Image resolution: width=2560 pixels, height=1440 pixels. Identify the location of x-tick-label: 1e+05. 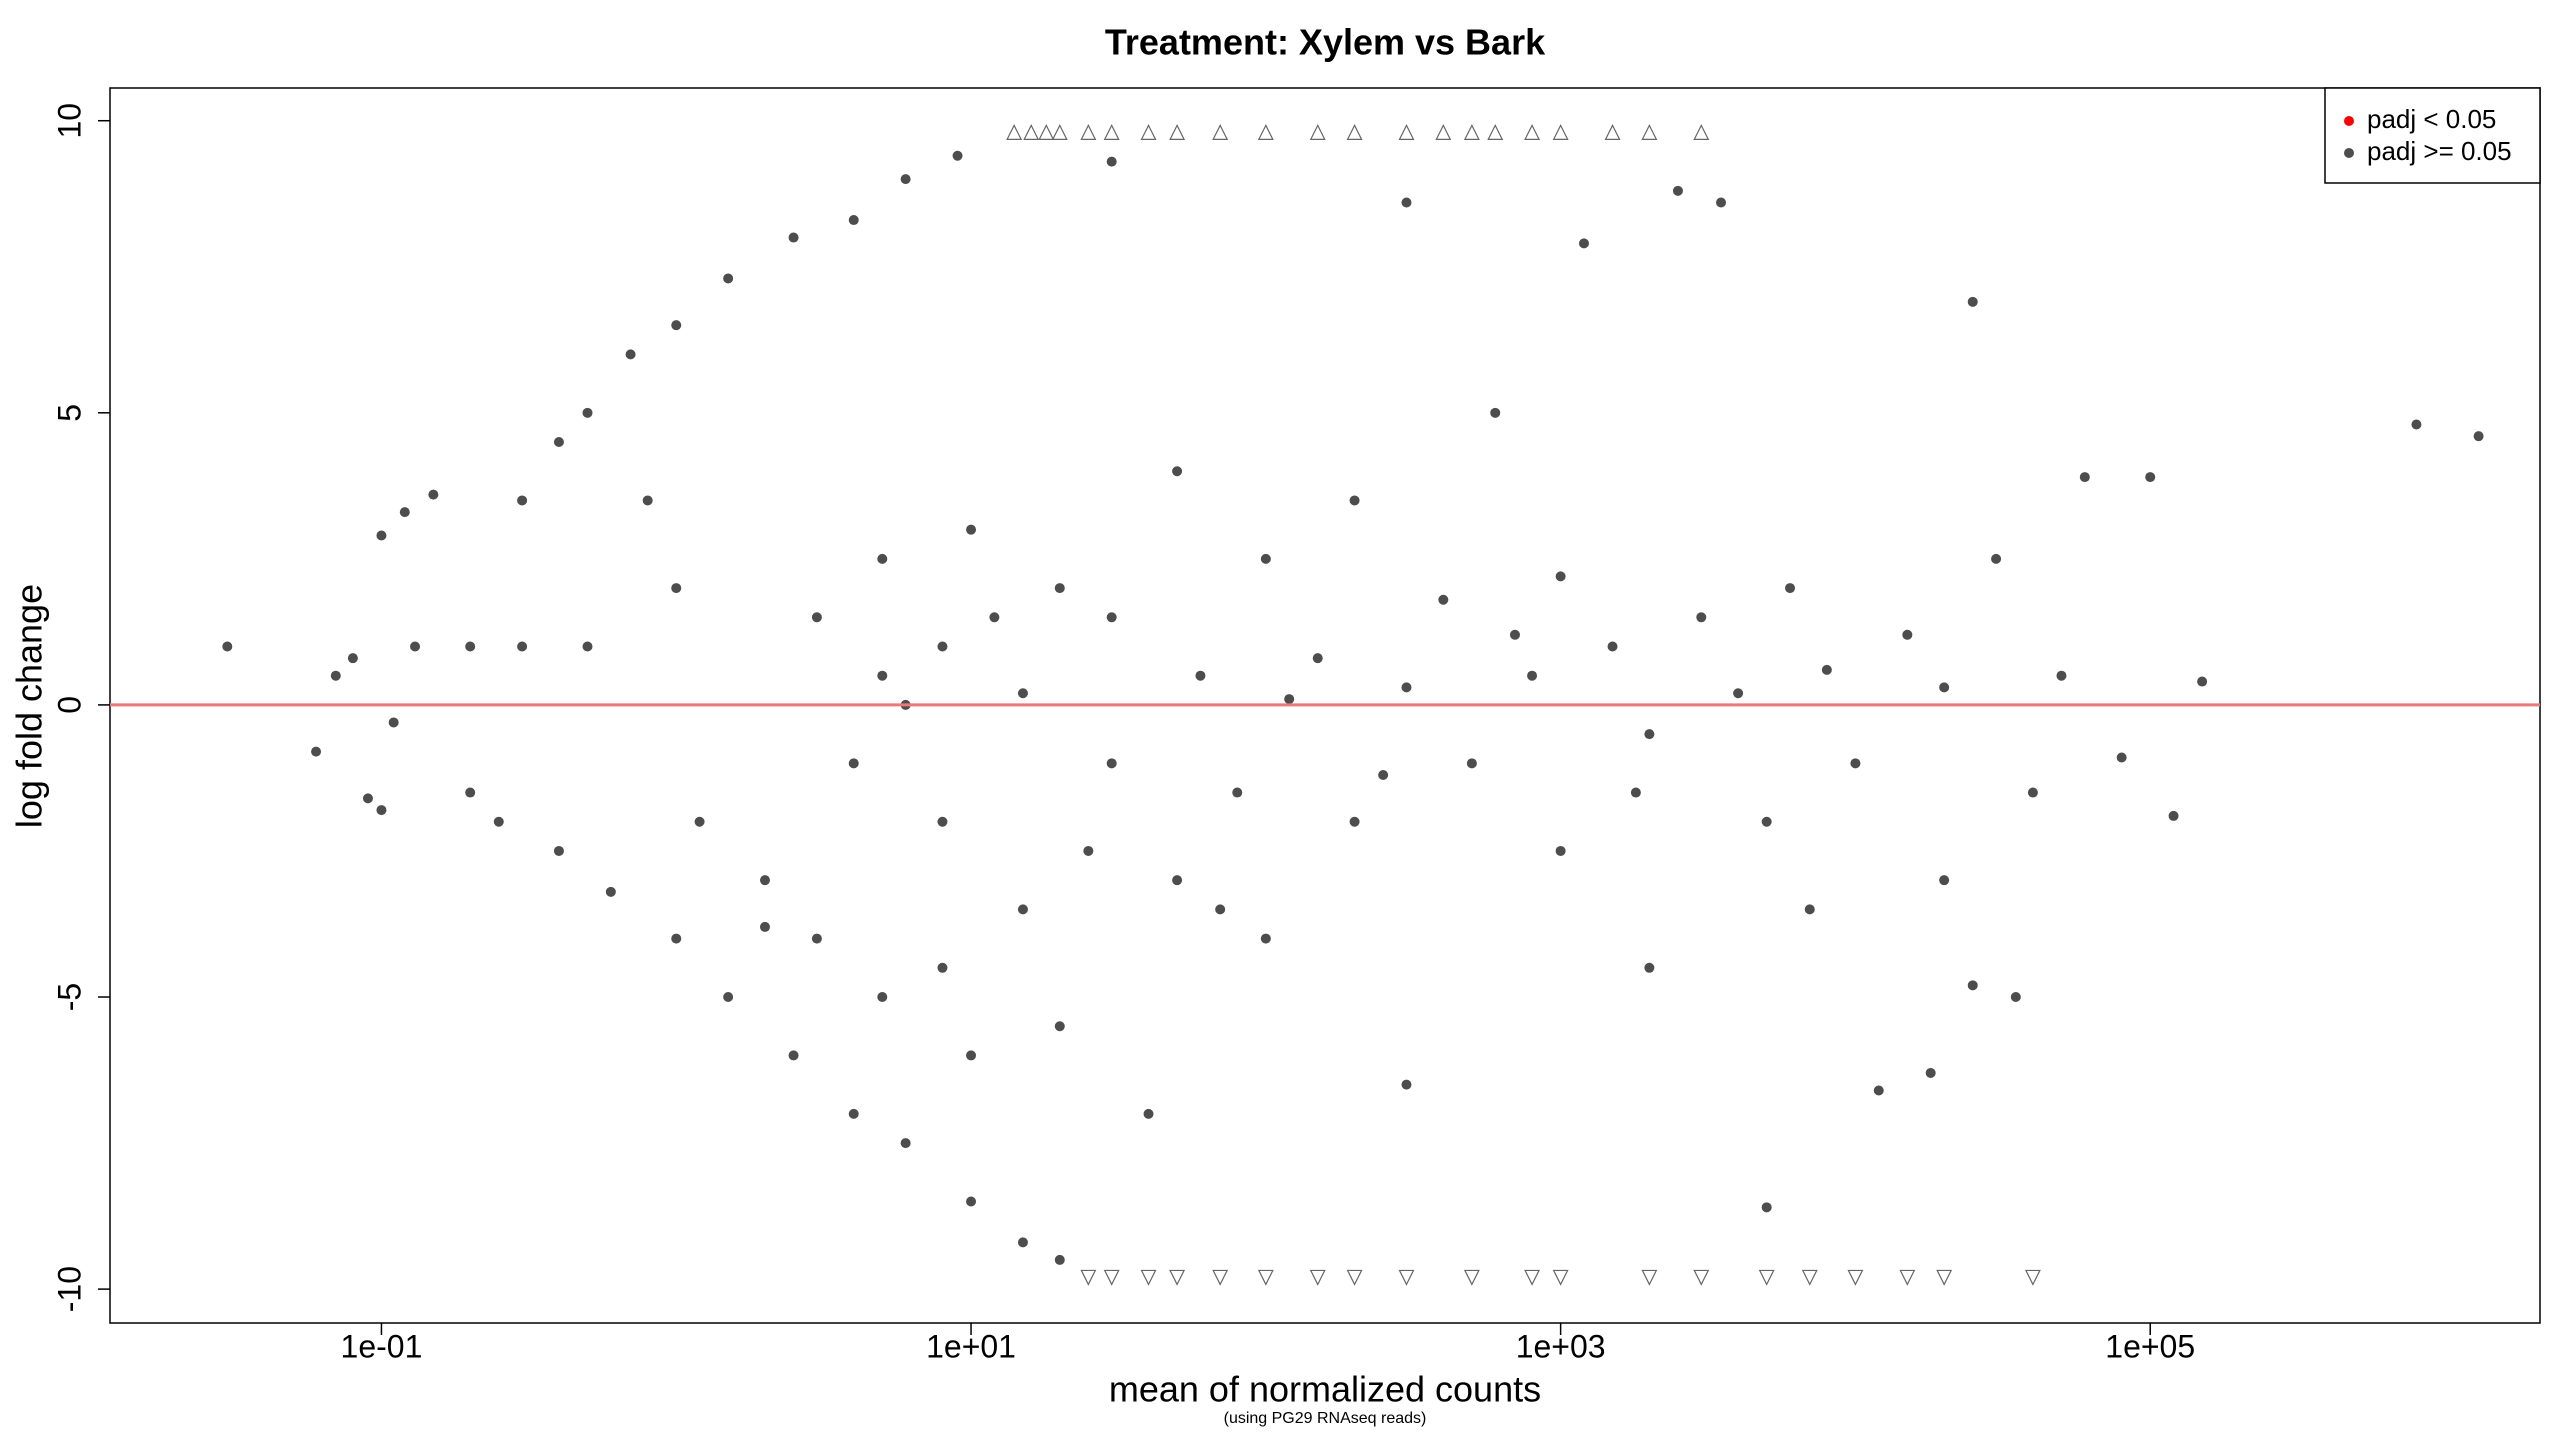
(2150, 1346).